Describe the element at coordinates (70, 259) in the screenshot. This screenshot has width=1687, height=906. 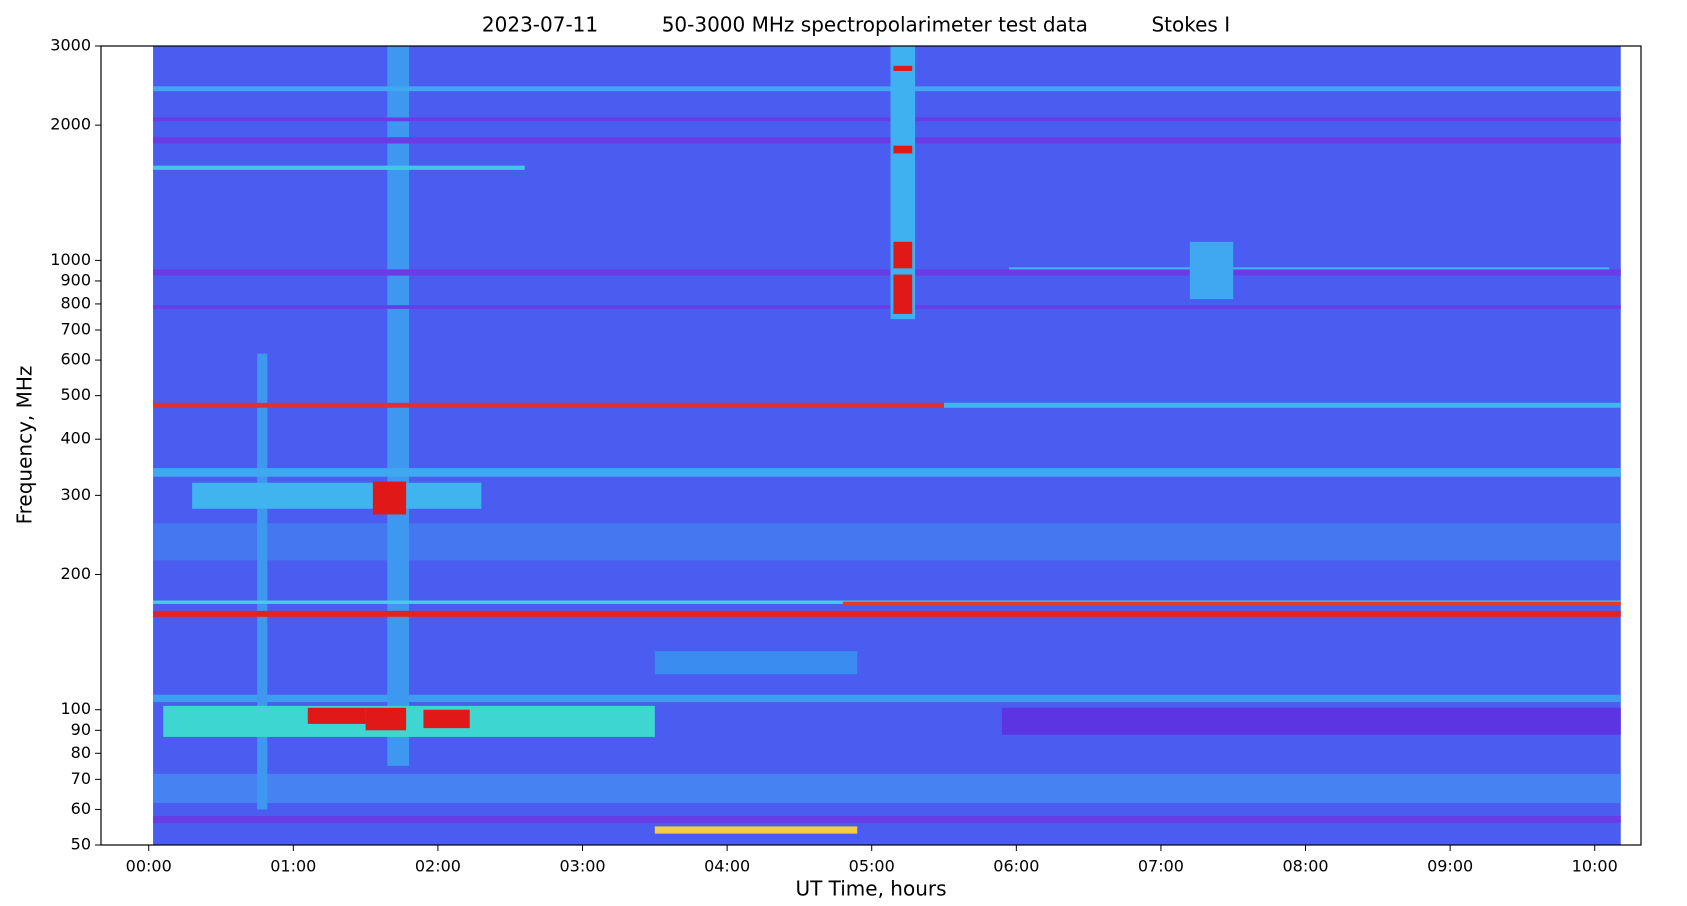
I see `y-tick-label: 1000` at that location.